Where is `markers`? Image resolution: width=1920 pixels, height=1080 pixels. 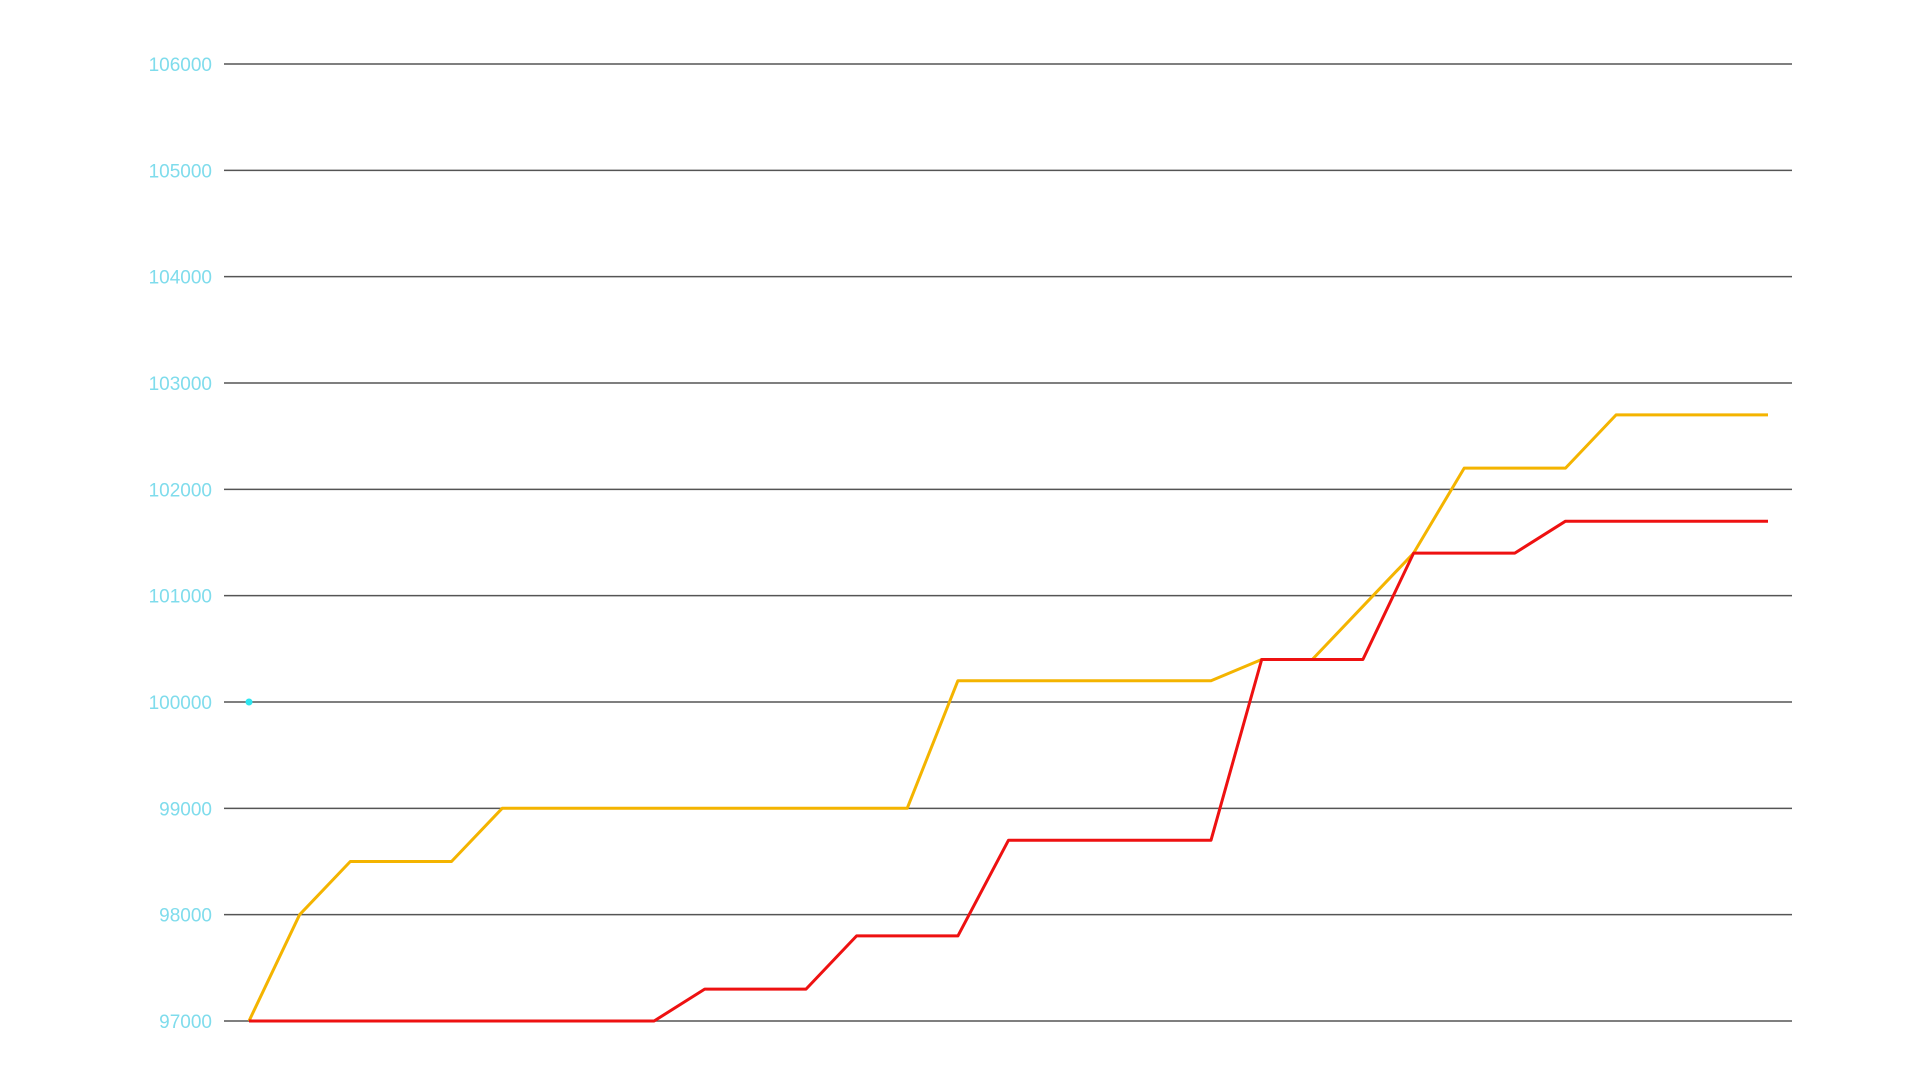 markers is located at coordinates (249, 702).